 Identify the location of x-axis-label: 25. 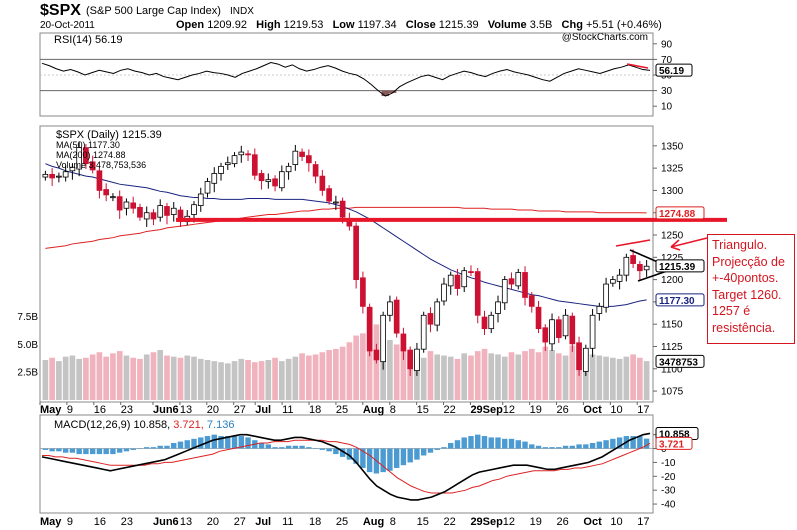
(342, 410).